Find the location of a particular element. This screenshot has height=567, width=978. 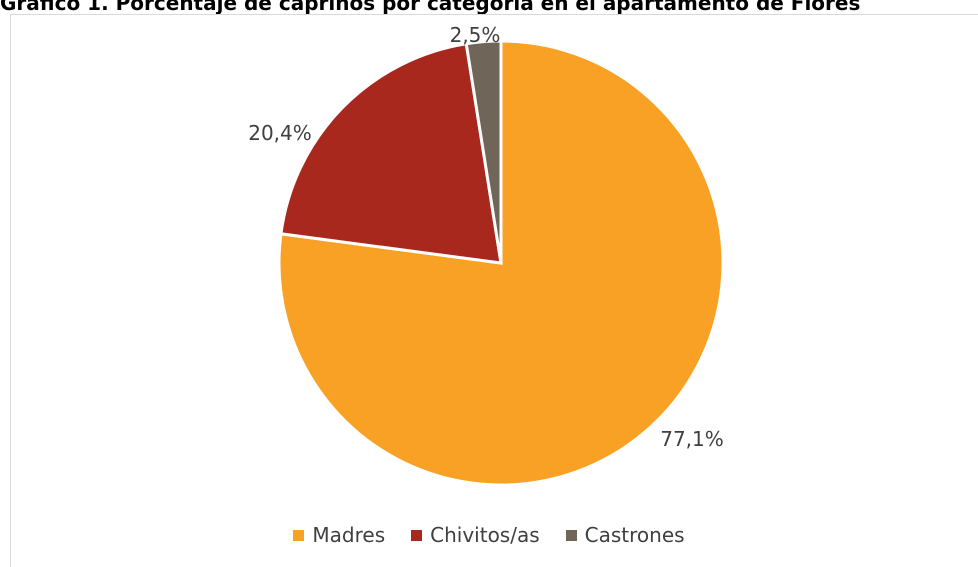

legend-item-castrones: Castrones is located at coordinates (625, 535).